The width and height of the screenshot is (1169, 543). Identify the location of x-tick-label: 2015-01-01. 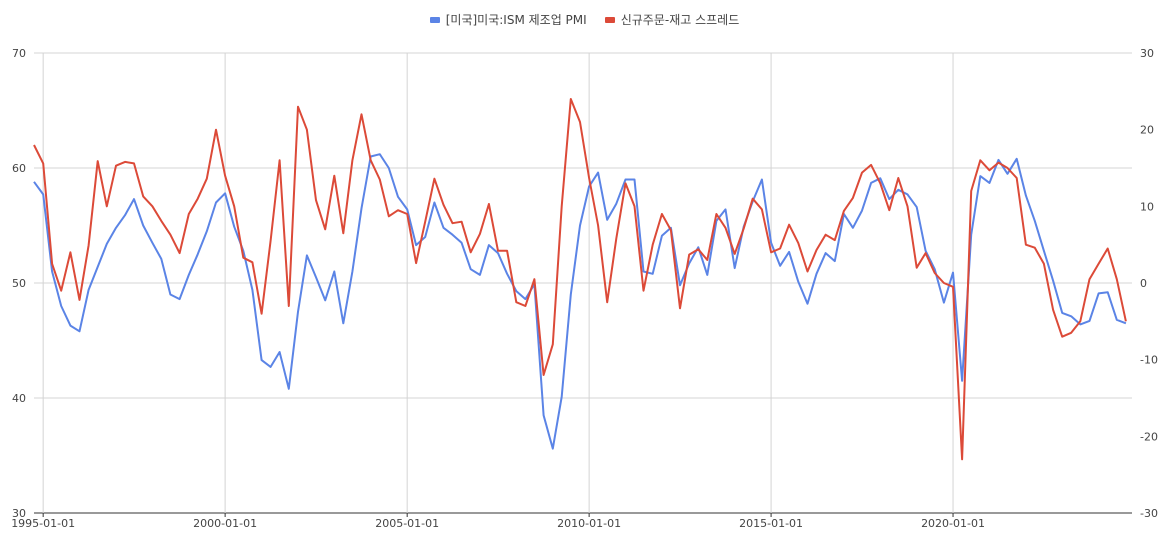
(771, 523).